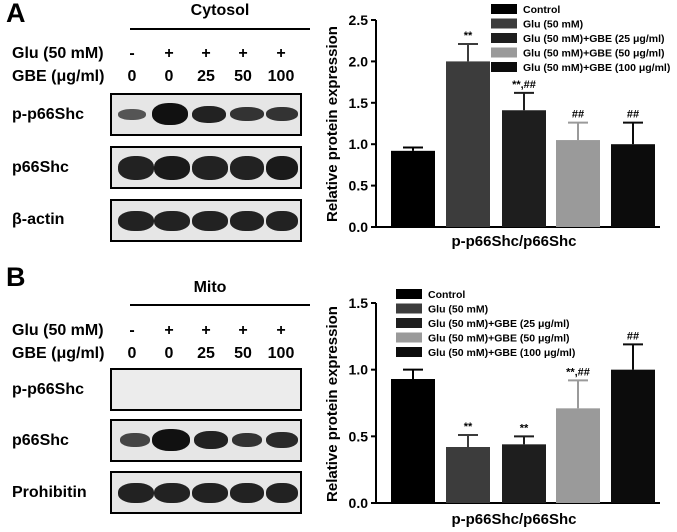 The height and width of the screenshot is (532, 677). Describe the element at coordinates (49, 492) in the screenshot. I see `panel-b-blot-label: Prohibitin` at that location.